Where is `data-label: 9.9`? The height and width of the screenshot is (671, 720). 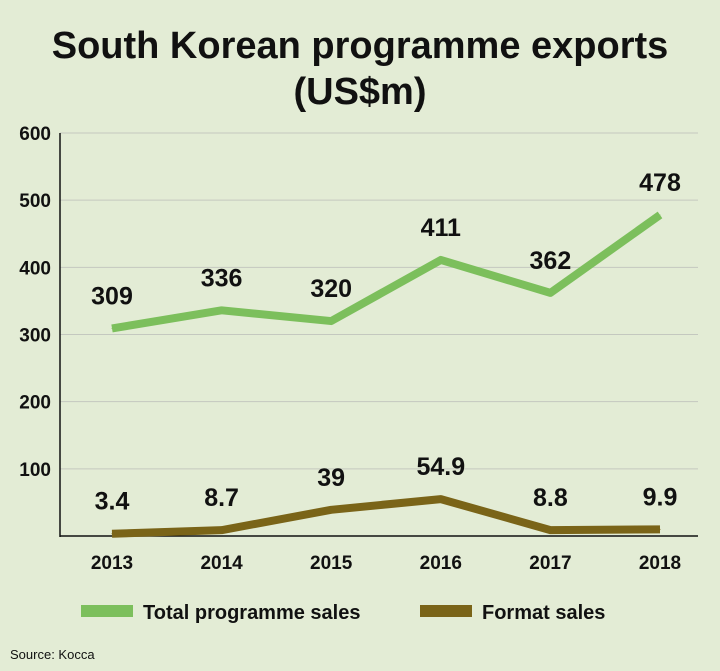 data-label: 9.9 is located at coordinates (660, 497).